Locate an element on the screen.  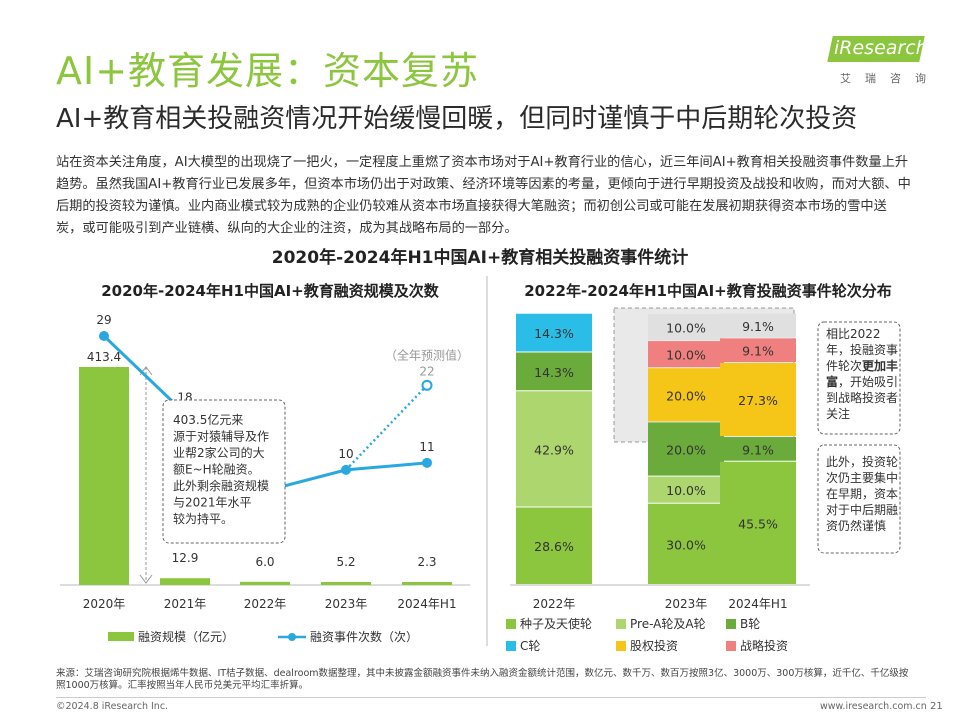
funding-bar-label: 12.9 is located at coordinates (185, 558).